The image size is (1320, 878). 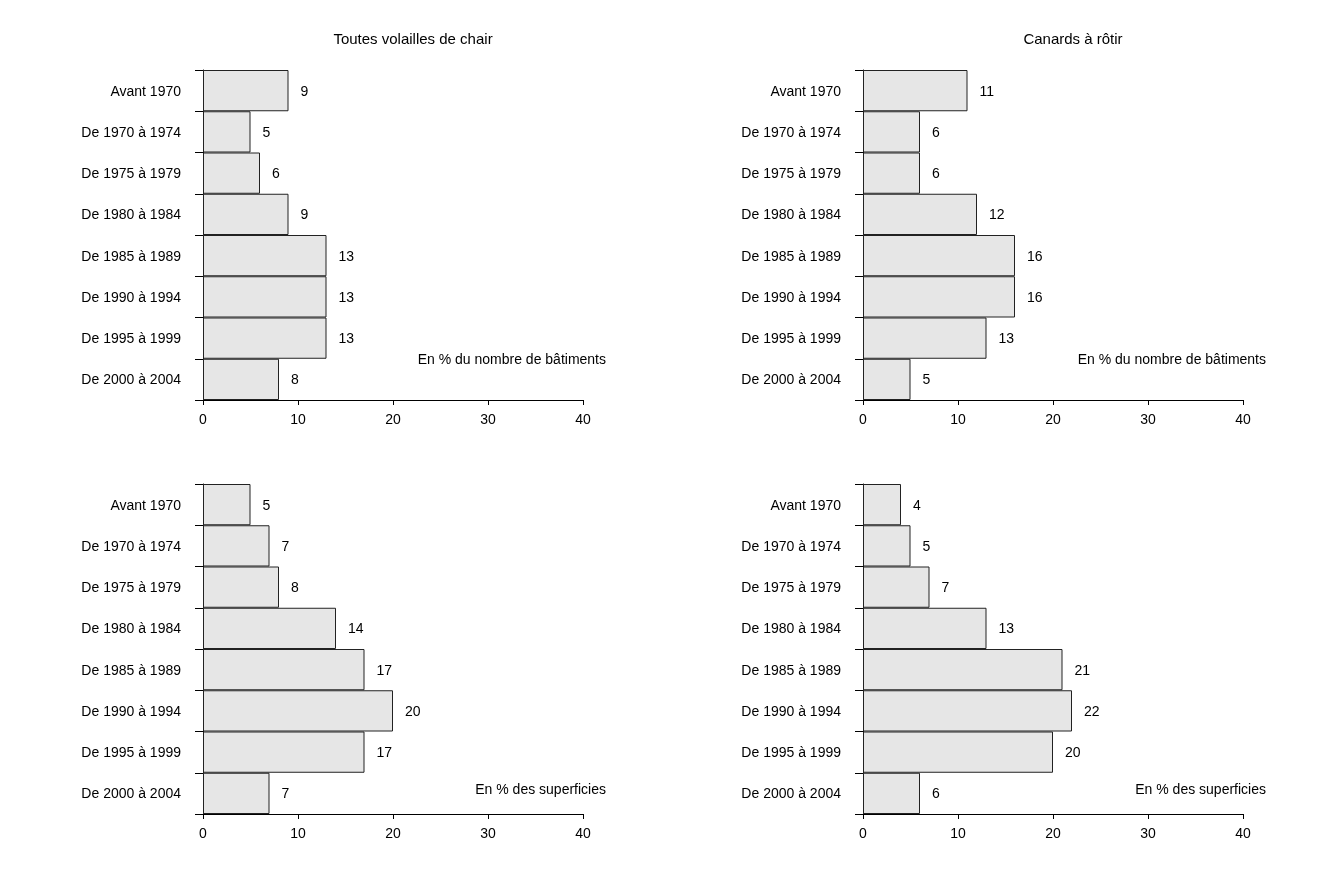 What do you see at coordinates (987, 90) in the screenshot?
I see `data-label: 11` at bounding box center [987, 90].